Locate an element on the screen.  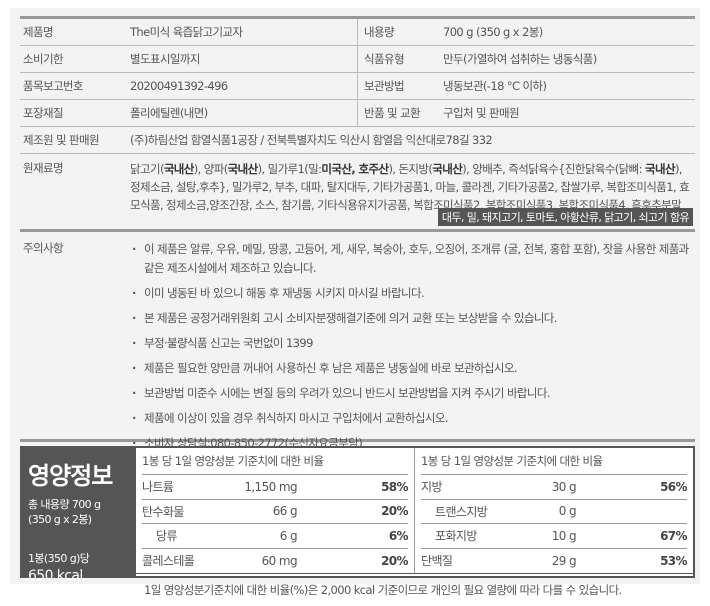
nutrient-row: 탄수화물 66 g 20% is located at coordinates (275, 512).